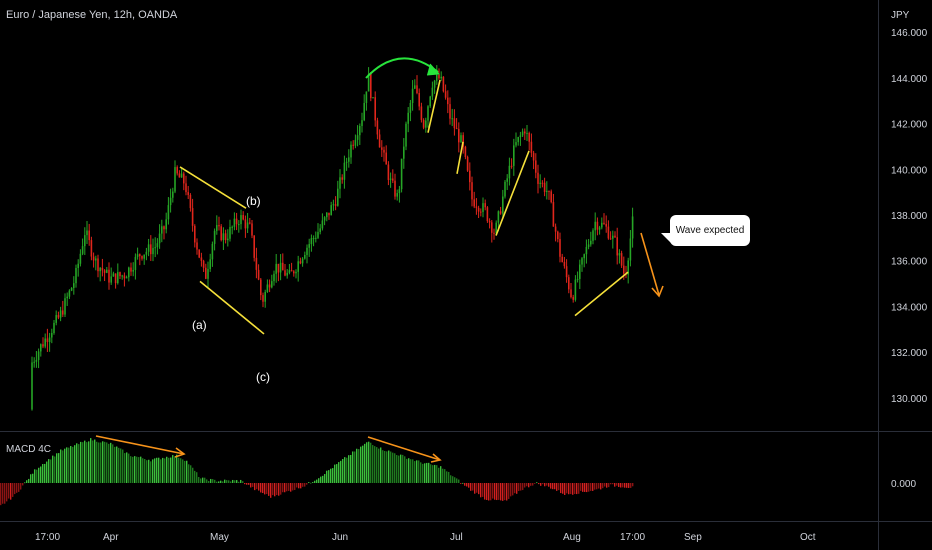 Image resolution: width=932 pixels, height=550 pixels. What do you see at coordinates (909, 262) in the screenshot?
I see `price-tick-label: 136.000` at bounding box center [909, 262].